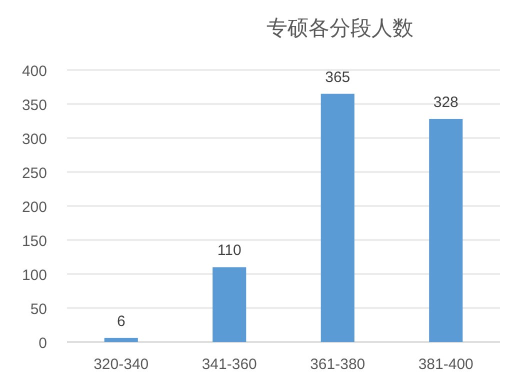 Image resolution: width=508 pixels, height=386 pixels. I want to click on y-tick-label: 200, so click(34, 207).